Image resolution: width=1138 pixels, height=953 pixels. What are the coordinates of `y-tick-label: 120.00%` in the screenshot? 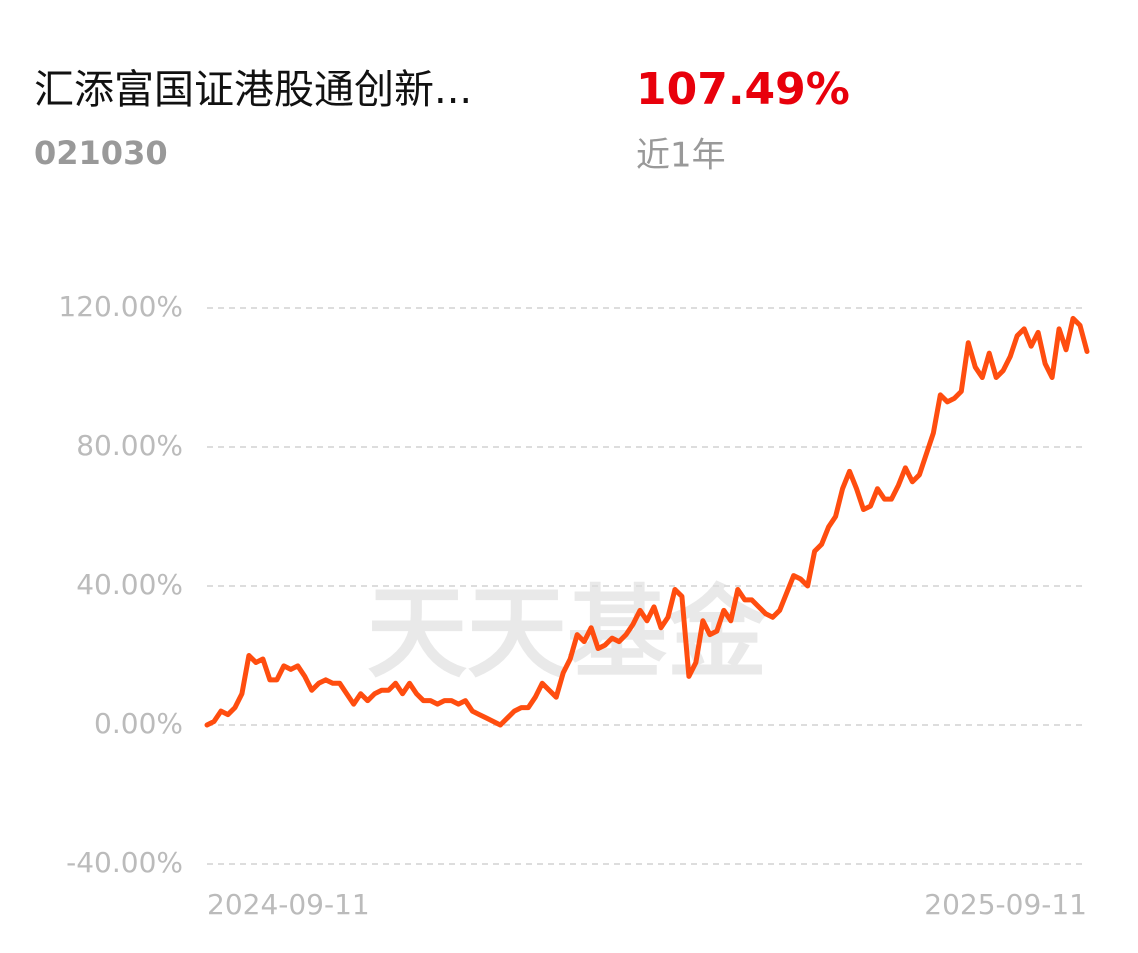 It's located at (120, 306).